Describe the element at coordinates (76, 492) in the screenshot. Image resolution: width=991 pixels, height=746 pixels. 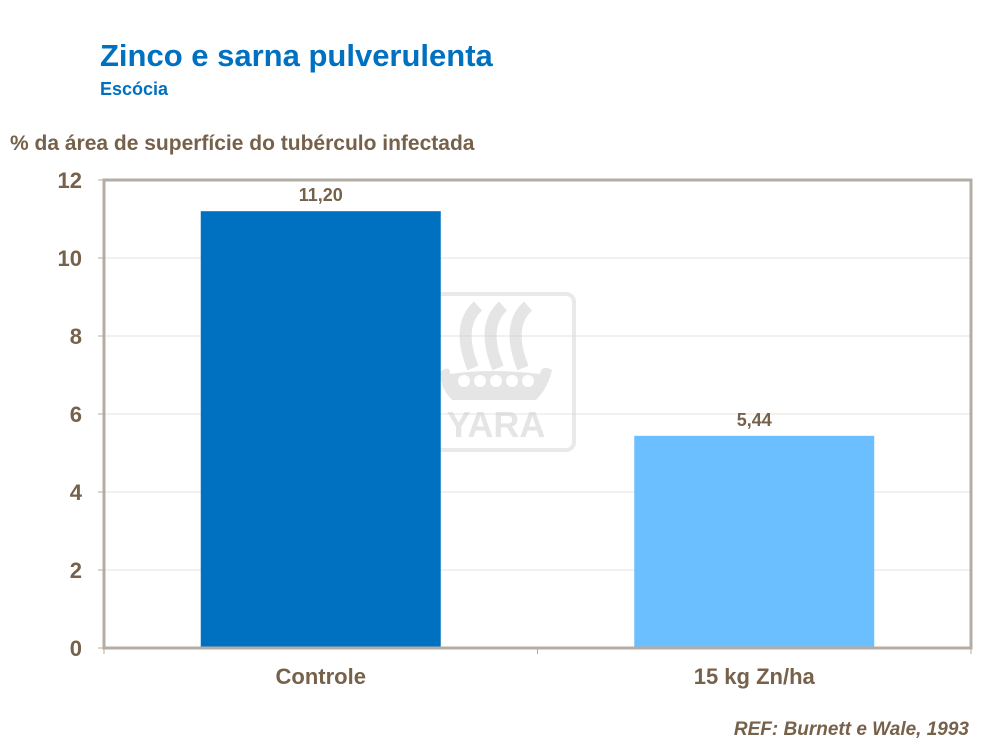
I see `y-tick-label: 4` at that location.